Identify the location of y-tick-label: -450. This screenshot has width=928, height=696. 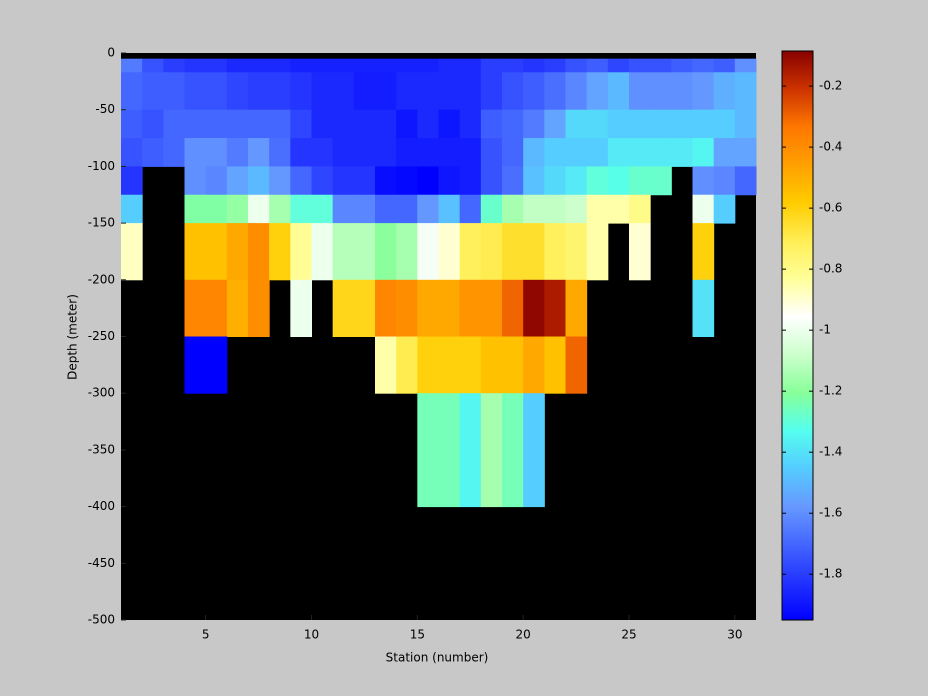
(101, 563).